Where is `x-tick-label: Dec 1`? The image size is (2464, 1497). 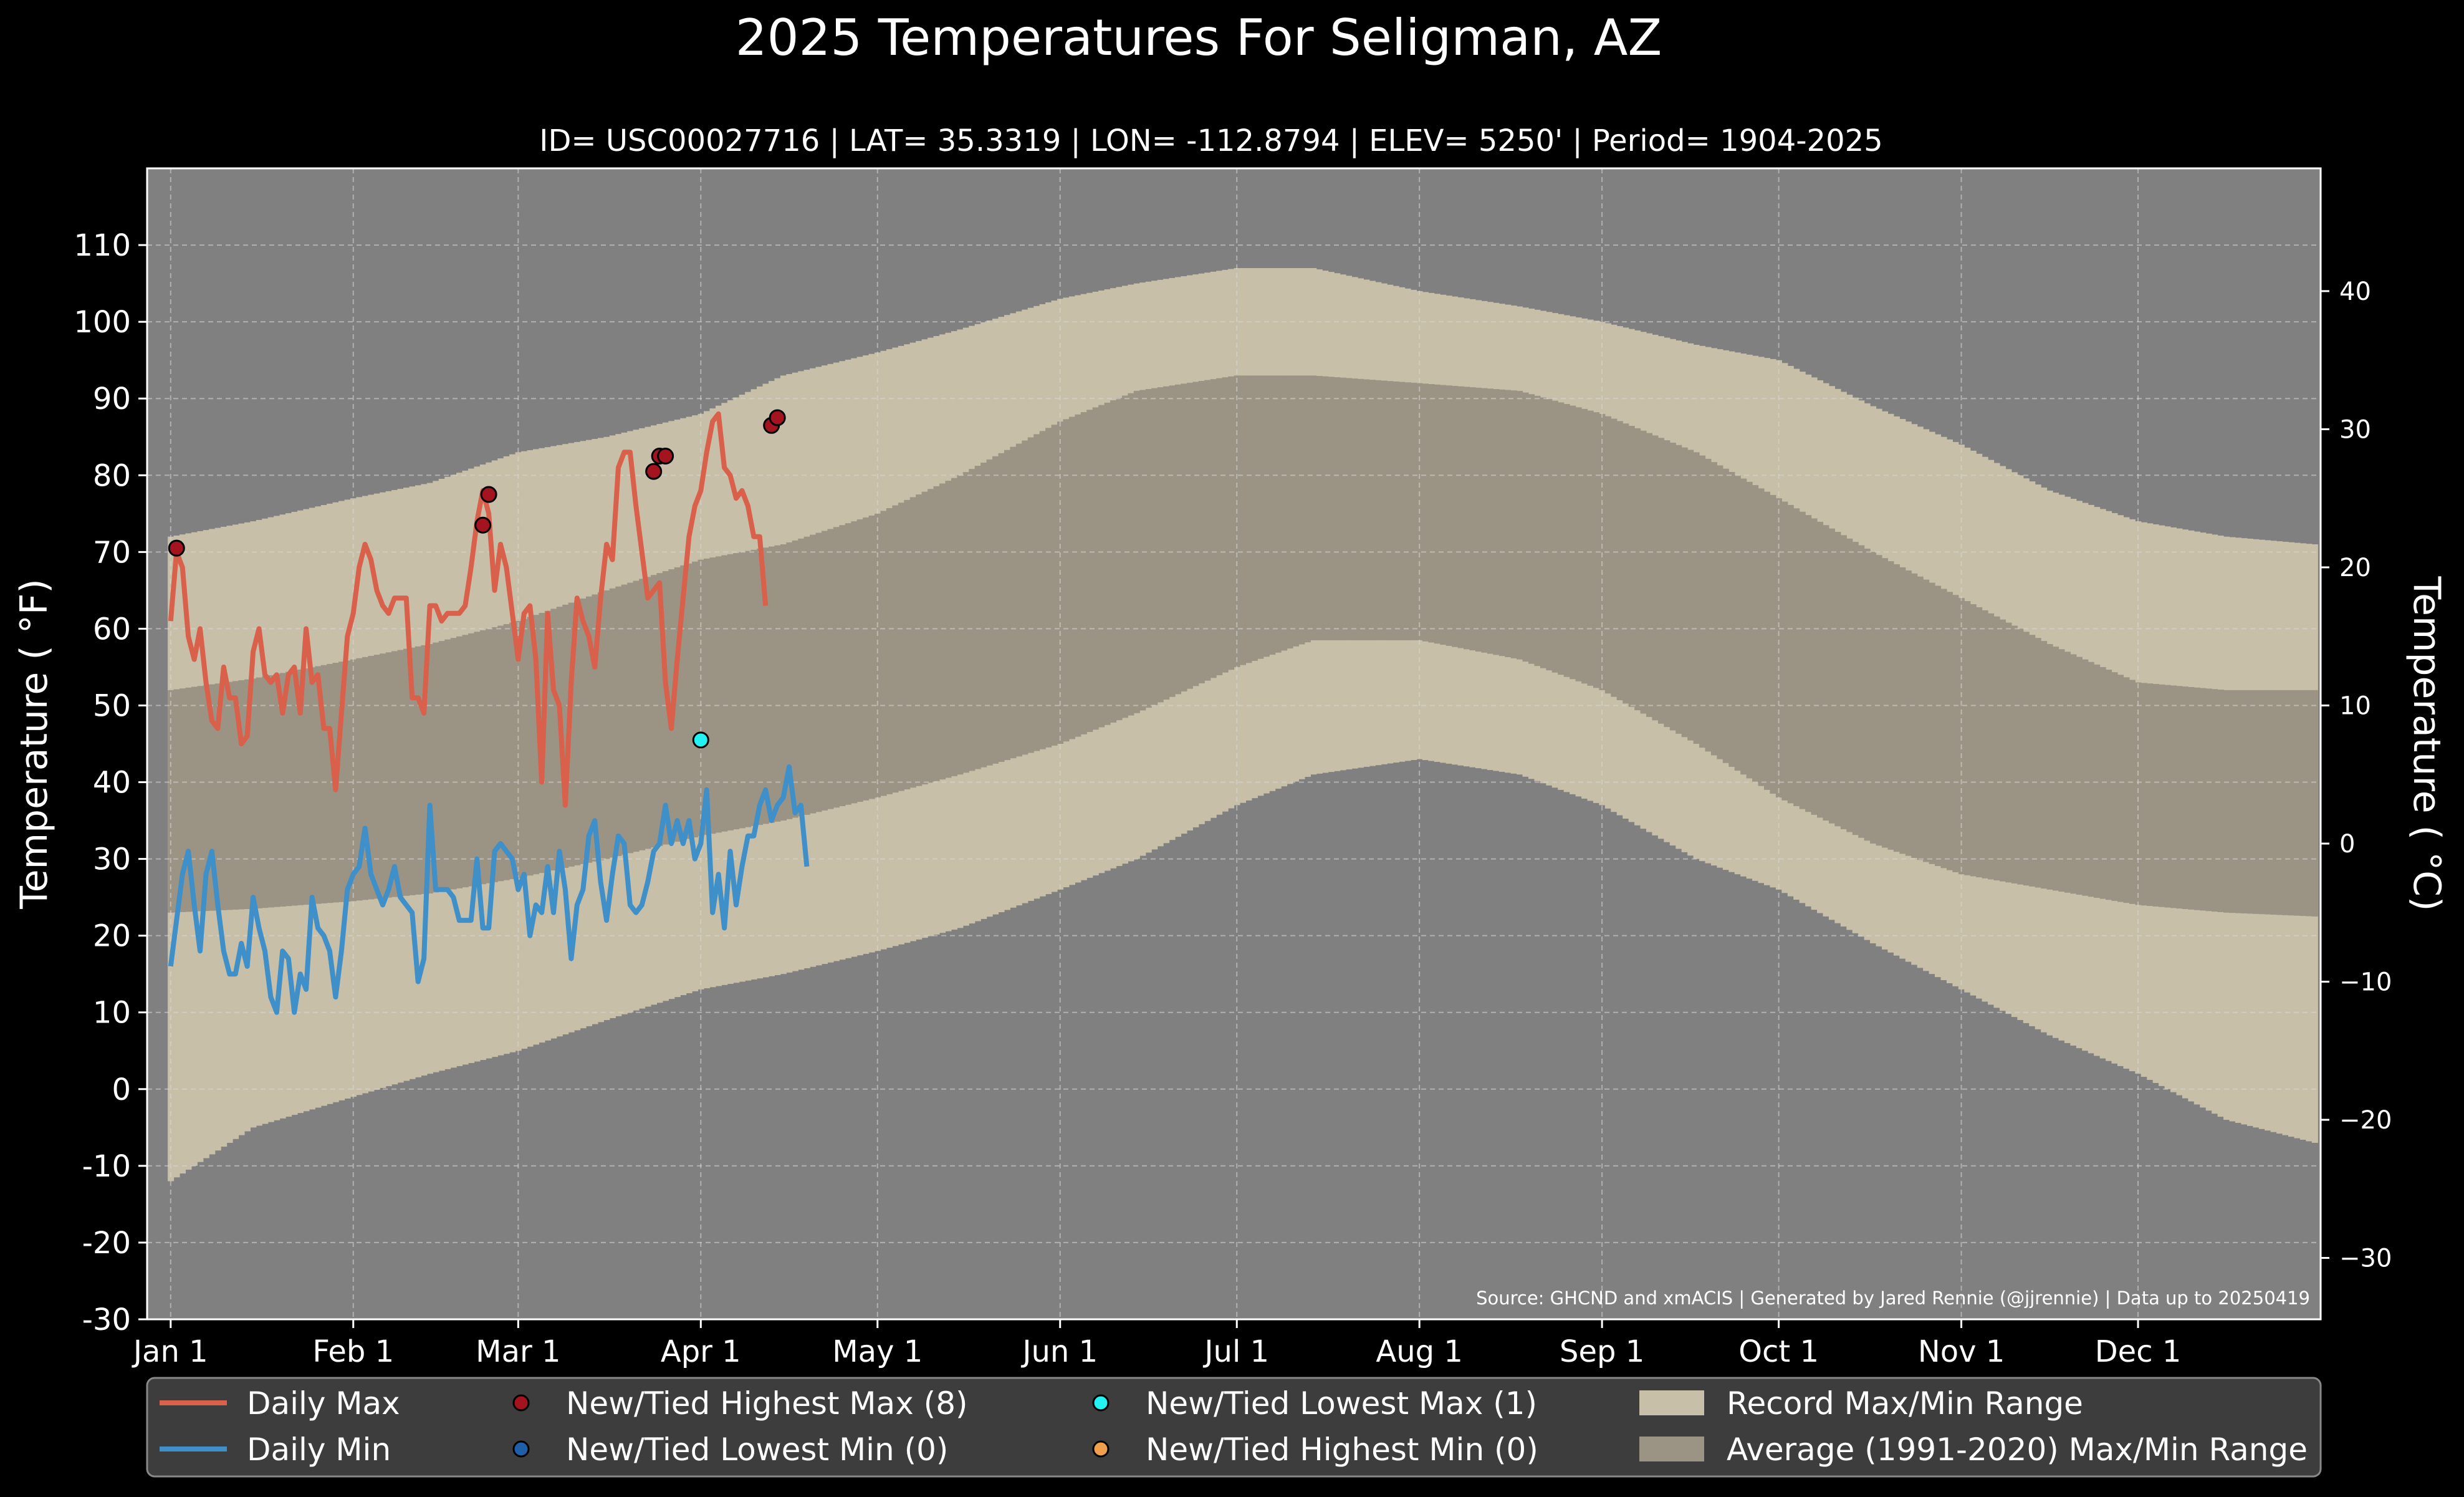
x-tick-label: Dec 1 is located at coordinates (2138, 1351).